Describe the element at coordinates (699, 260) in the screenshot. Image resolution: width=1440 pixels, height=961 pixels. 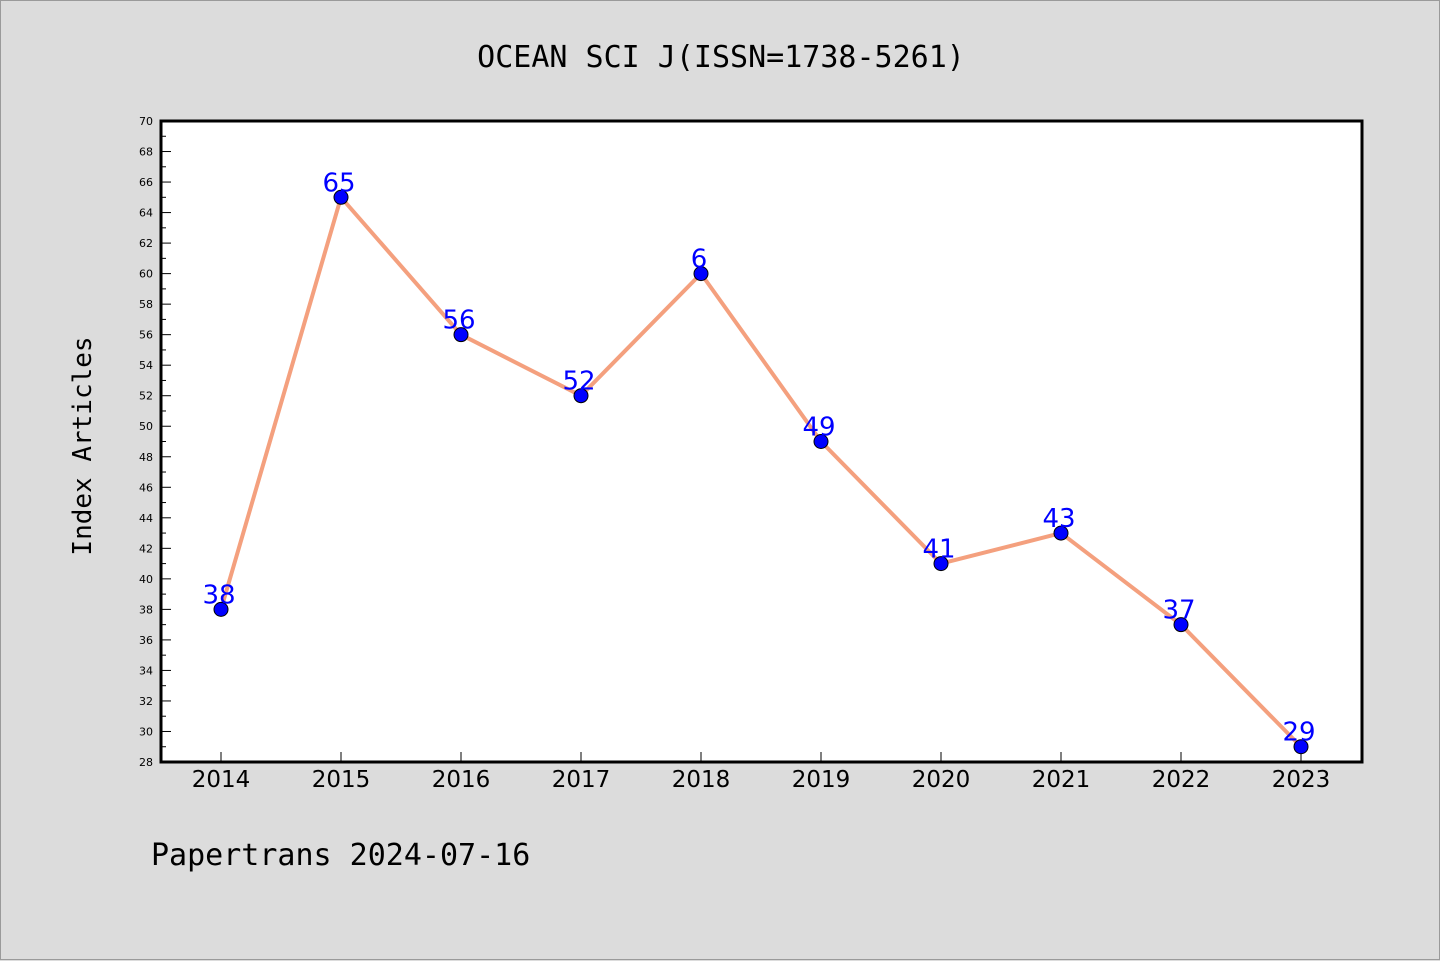
I see `data-label: 6` at that location.